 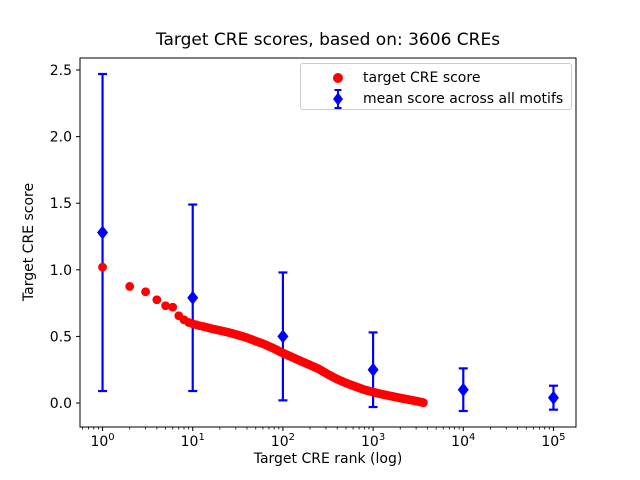 I want to click on x-axis-label: Target CRE rank (log), so click(x=328, y=459).